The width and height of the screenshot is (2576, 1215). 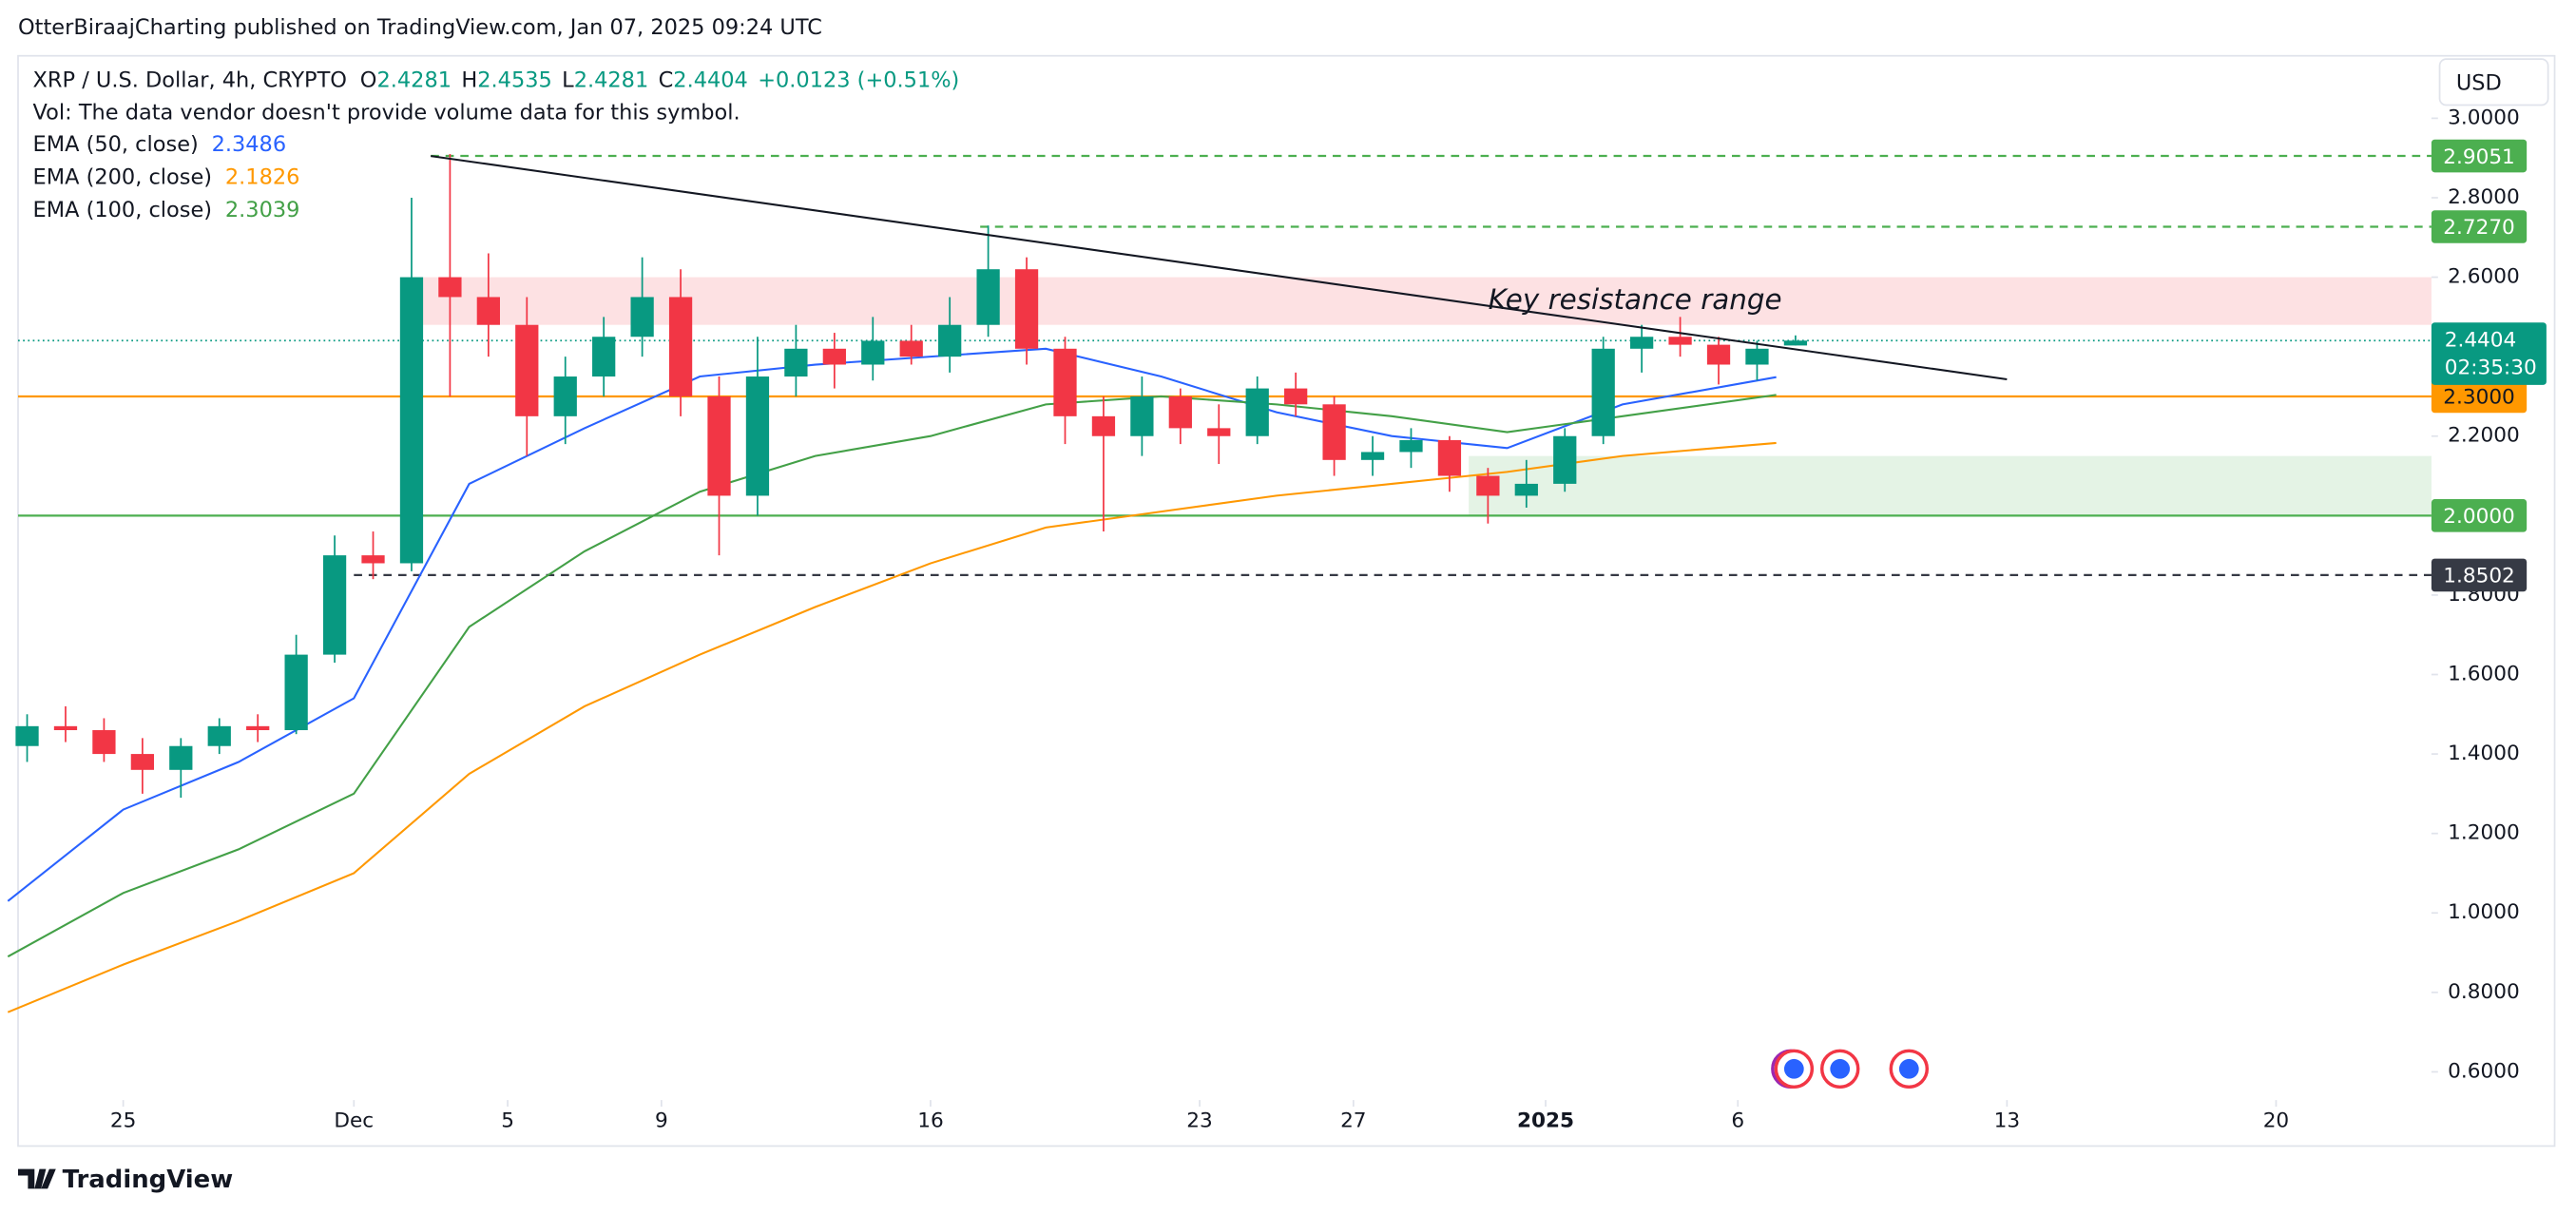 I want to click on high-value: 2.4535, so click(x=514, y=80).